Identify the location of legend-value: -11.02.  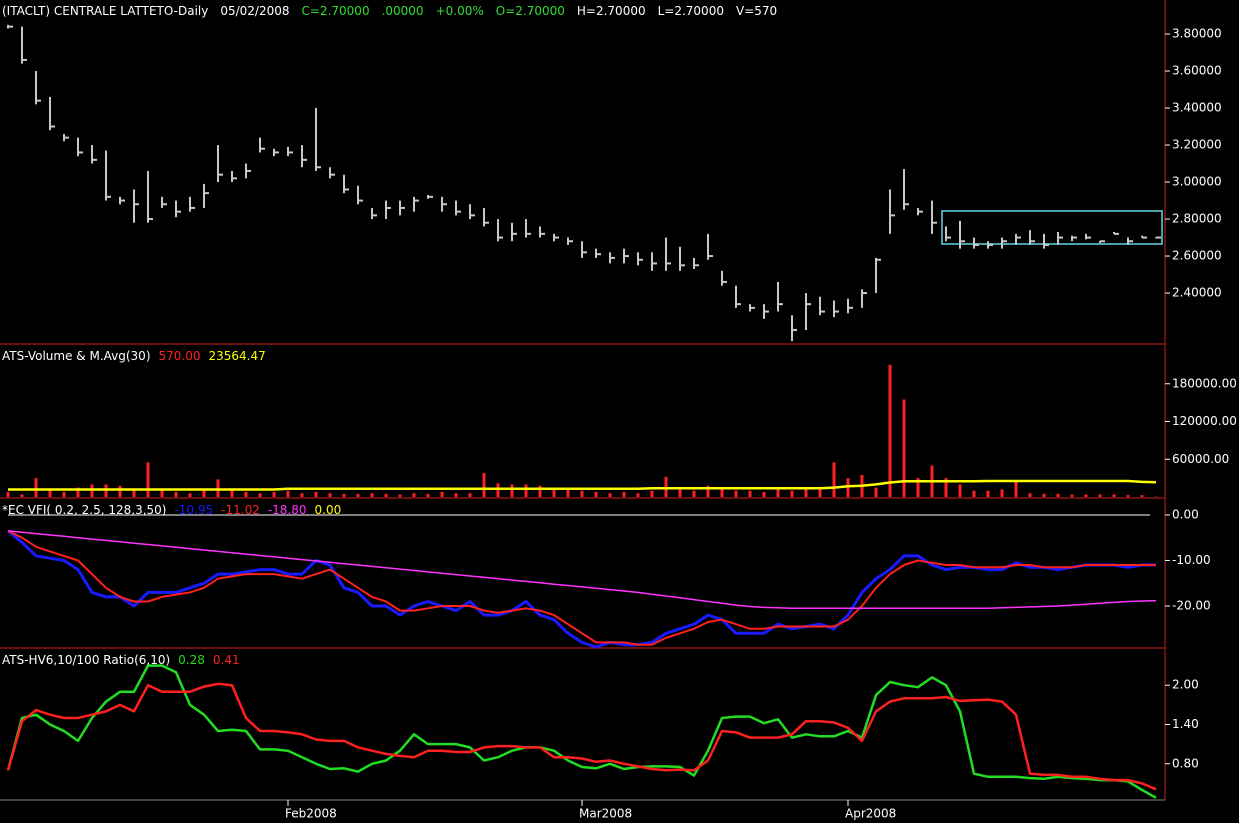
(240, 510).